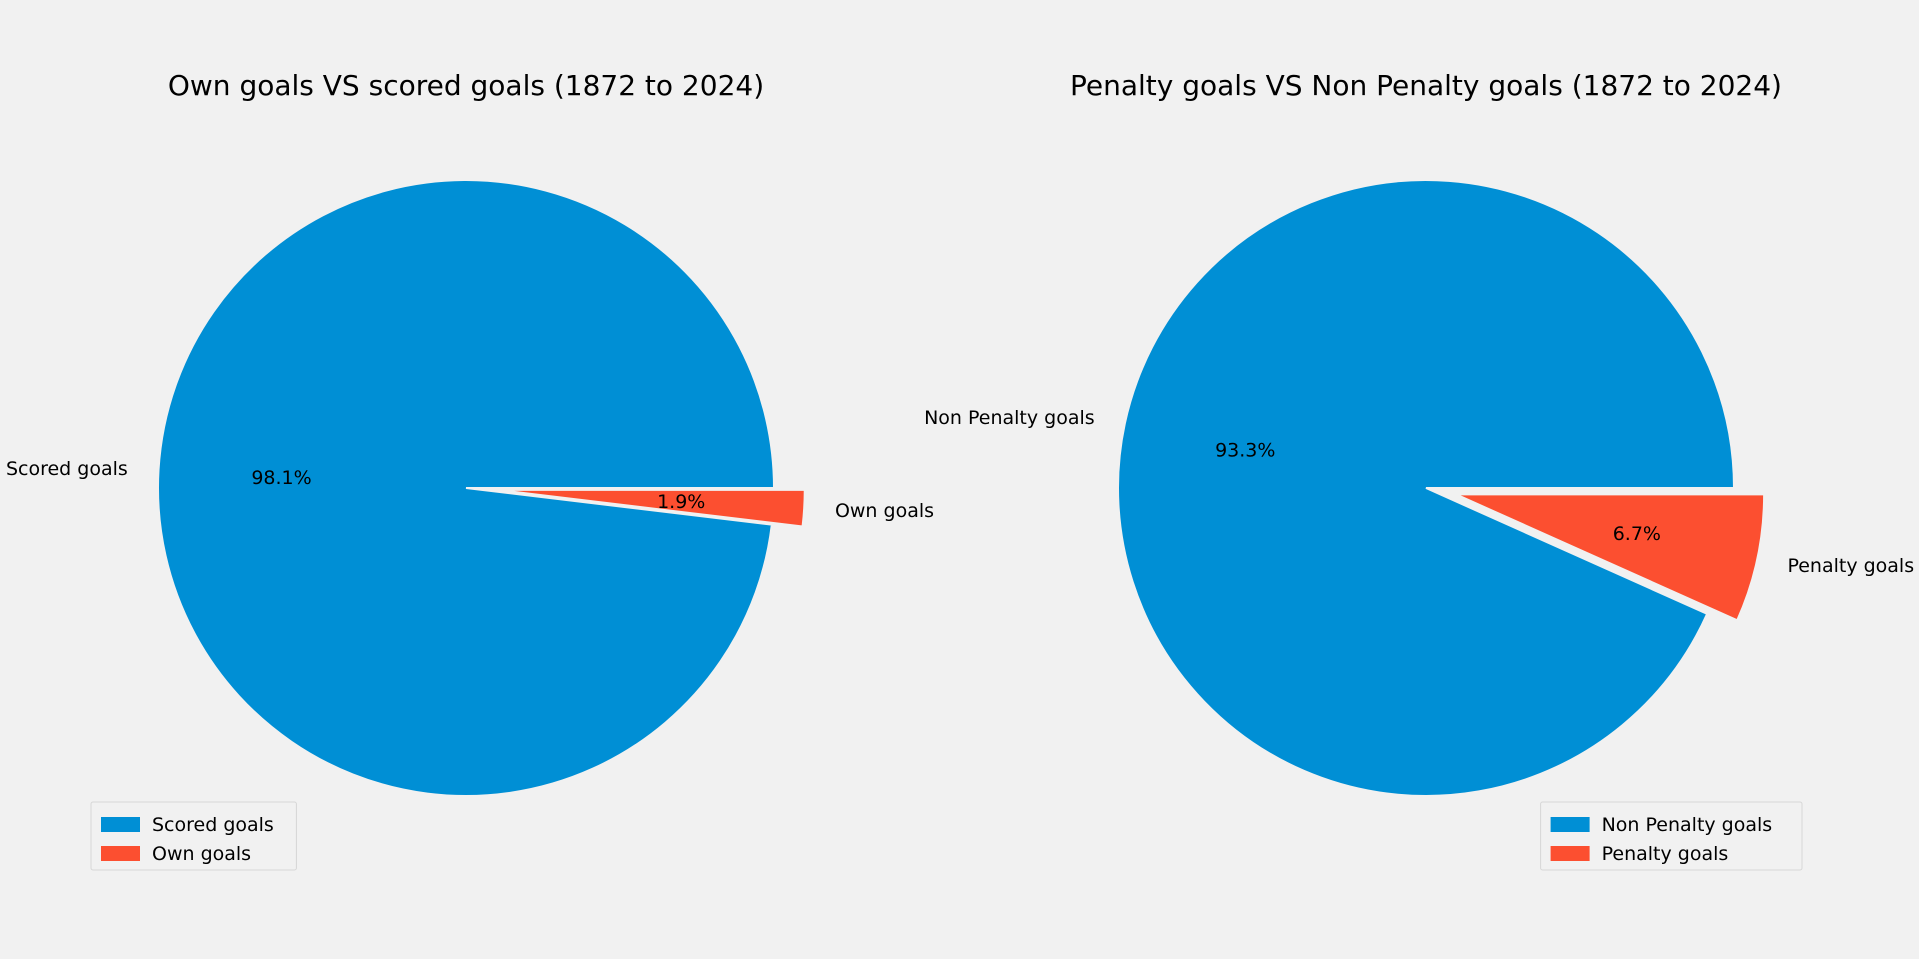  What do you see at coordinates (120, 853) in the screenshot?
I see `legend-swatch-own-goals` at bounding box center [120, 853].